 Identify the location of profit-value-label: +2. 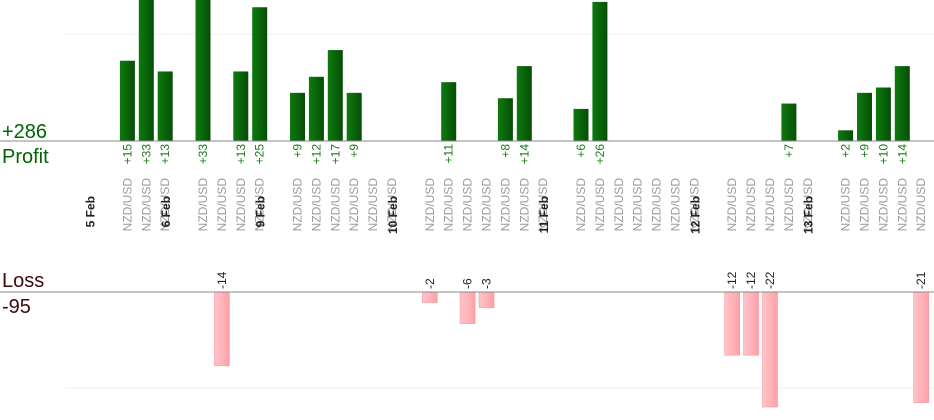
(846, 151).